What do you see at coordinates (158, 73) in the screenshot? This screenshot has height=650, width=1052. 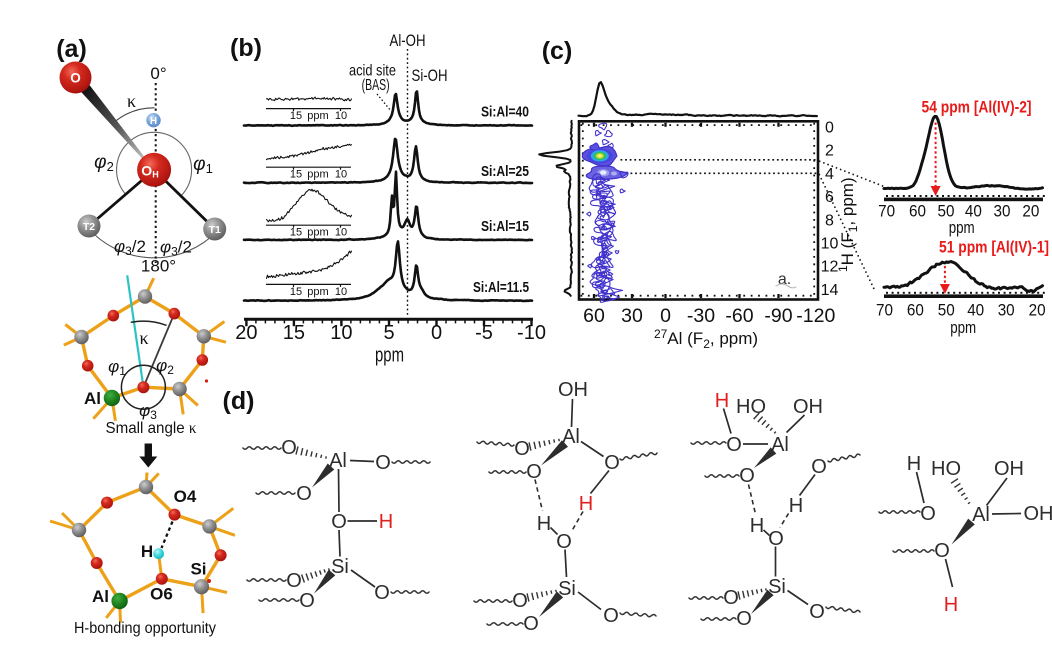 I see `svg-text: 0°` at bounding box center [158, 73].